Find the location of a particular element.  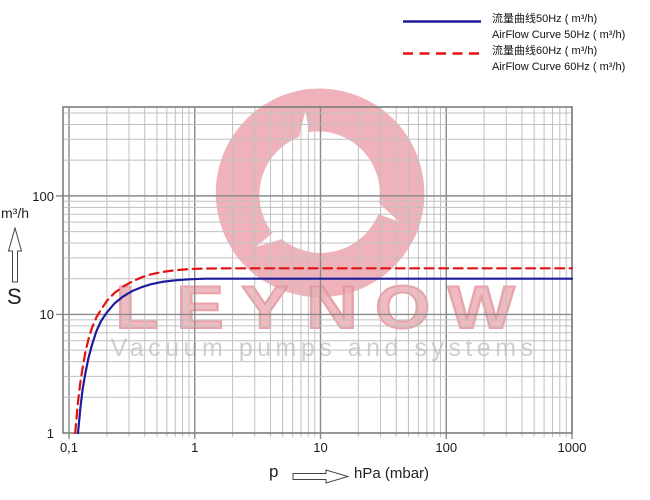

legend-swatch-50hz-line is located at coordinates (442, 21).